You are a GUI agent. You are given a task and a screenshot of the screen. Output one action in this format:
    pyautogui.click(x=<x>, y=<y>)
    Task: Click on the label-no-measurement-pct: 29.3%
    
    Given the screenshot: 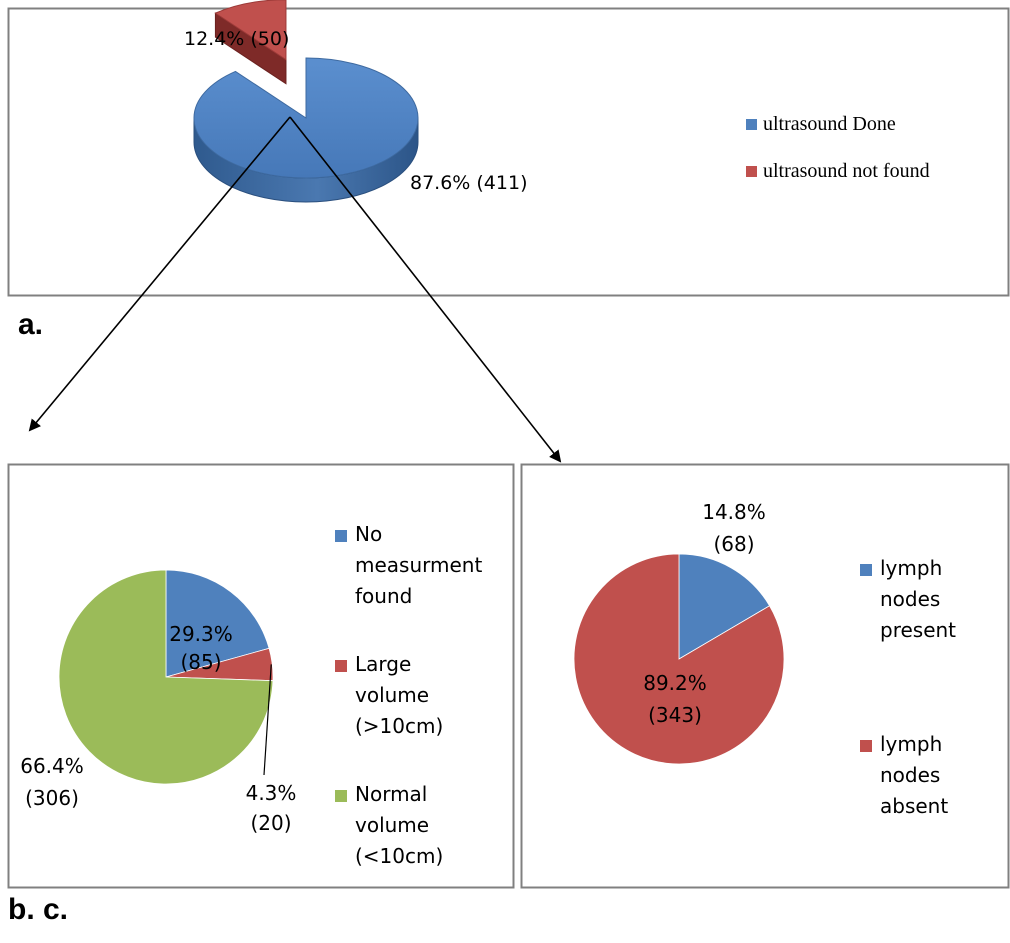 What is the action you would take?
    pyautogui.click(x=201, y=634)
    